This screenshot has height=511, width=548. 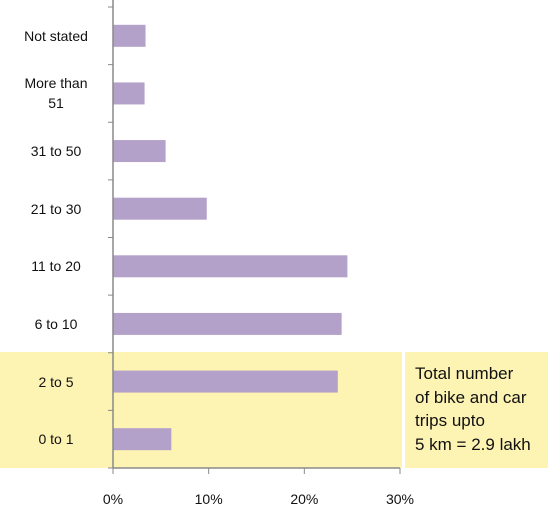 I want to click on x-tick-label: 0%, so click(x=113, y=499).